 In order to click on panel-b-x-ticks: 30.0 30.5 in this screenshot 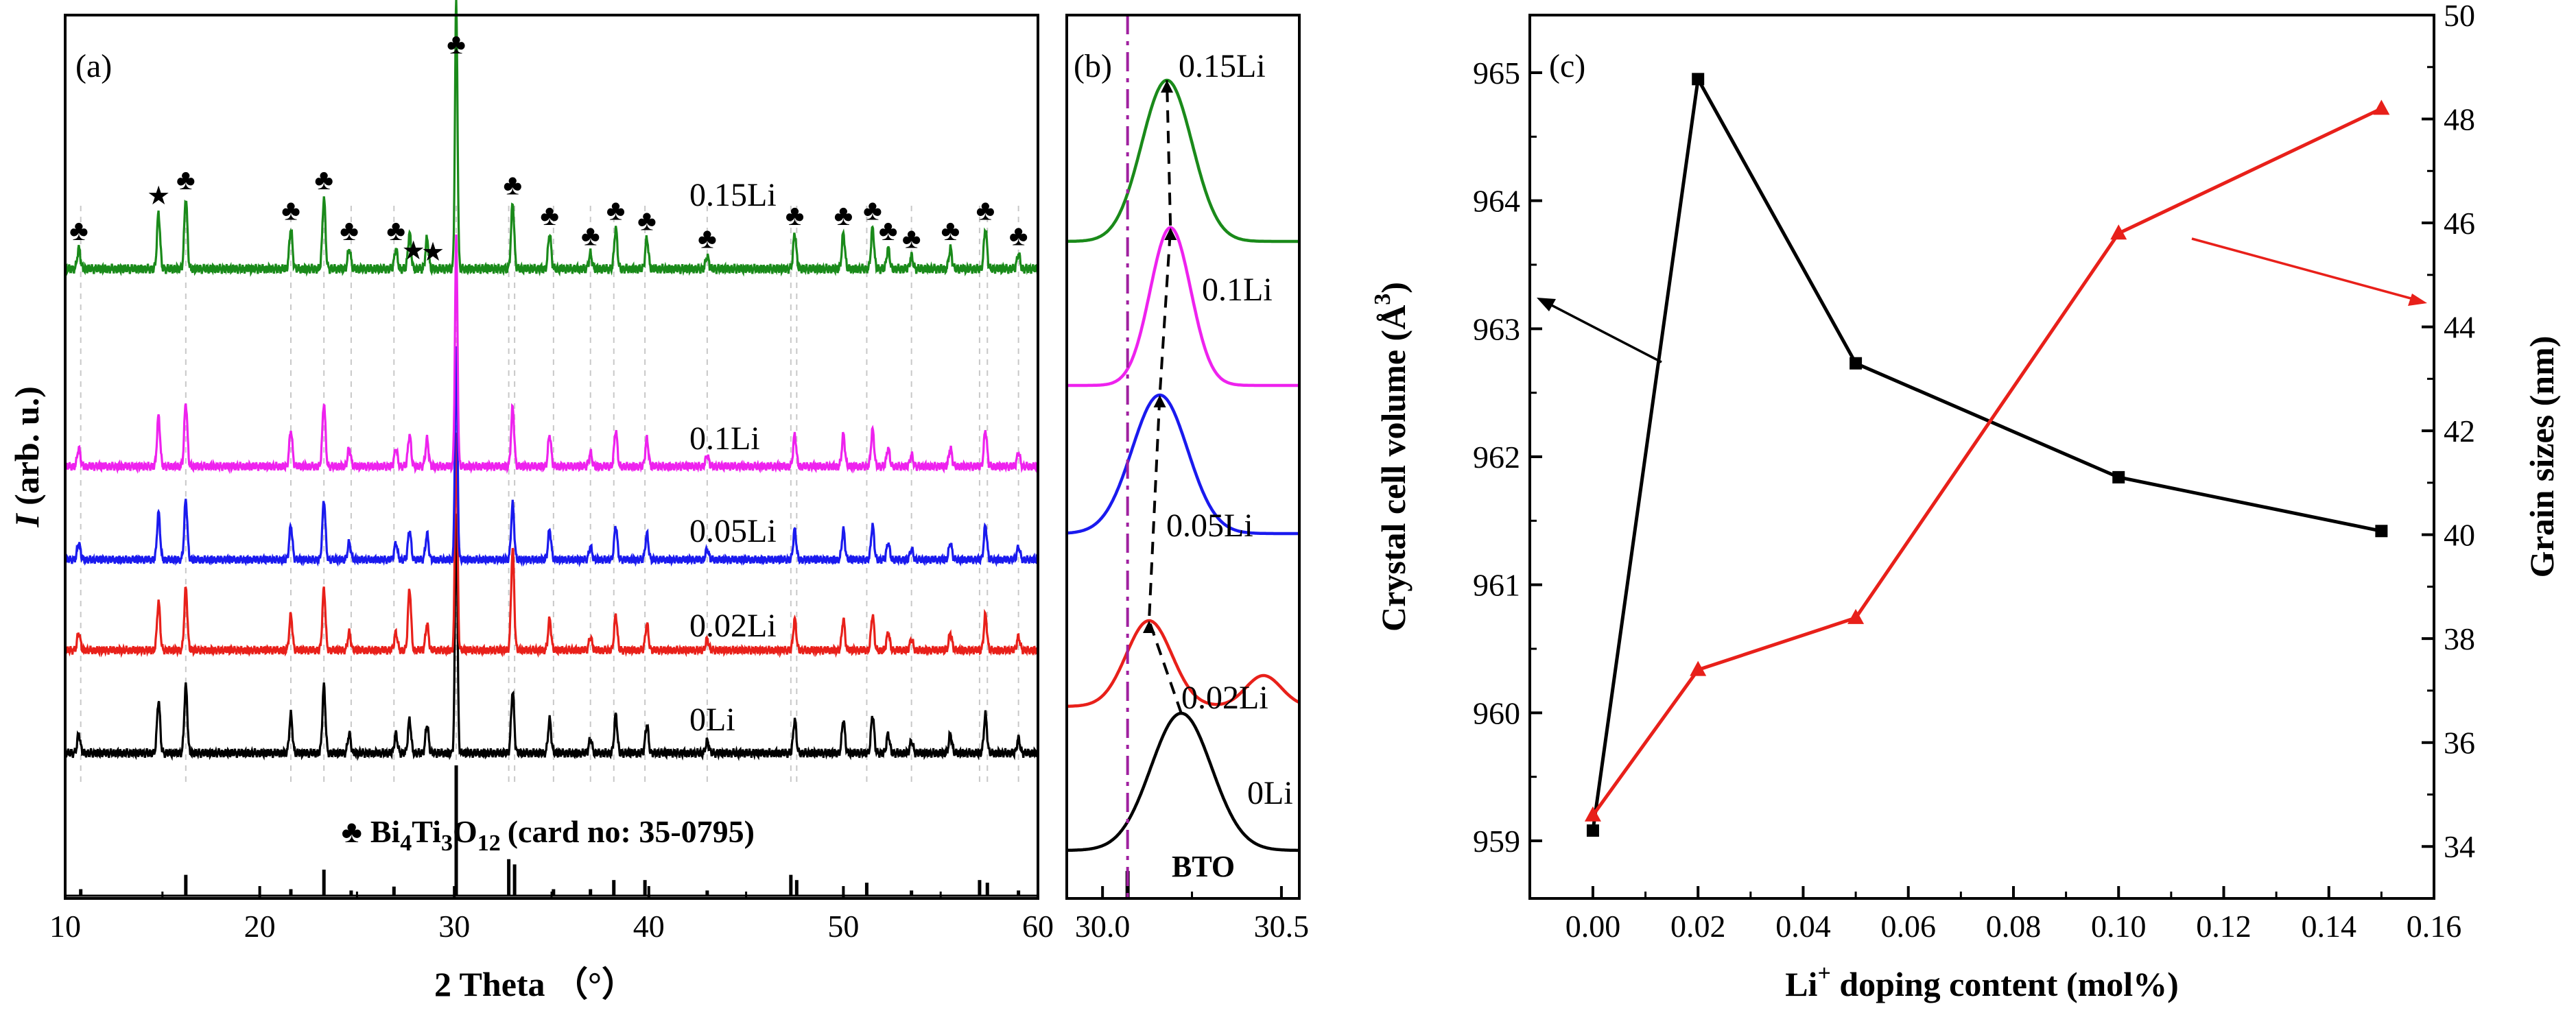, I will do `click(1192, 915)`.